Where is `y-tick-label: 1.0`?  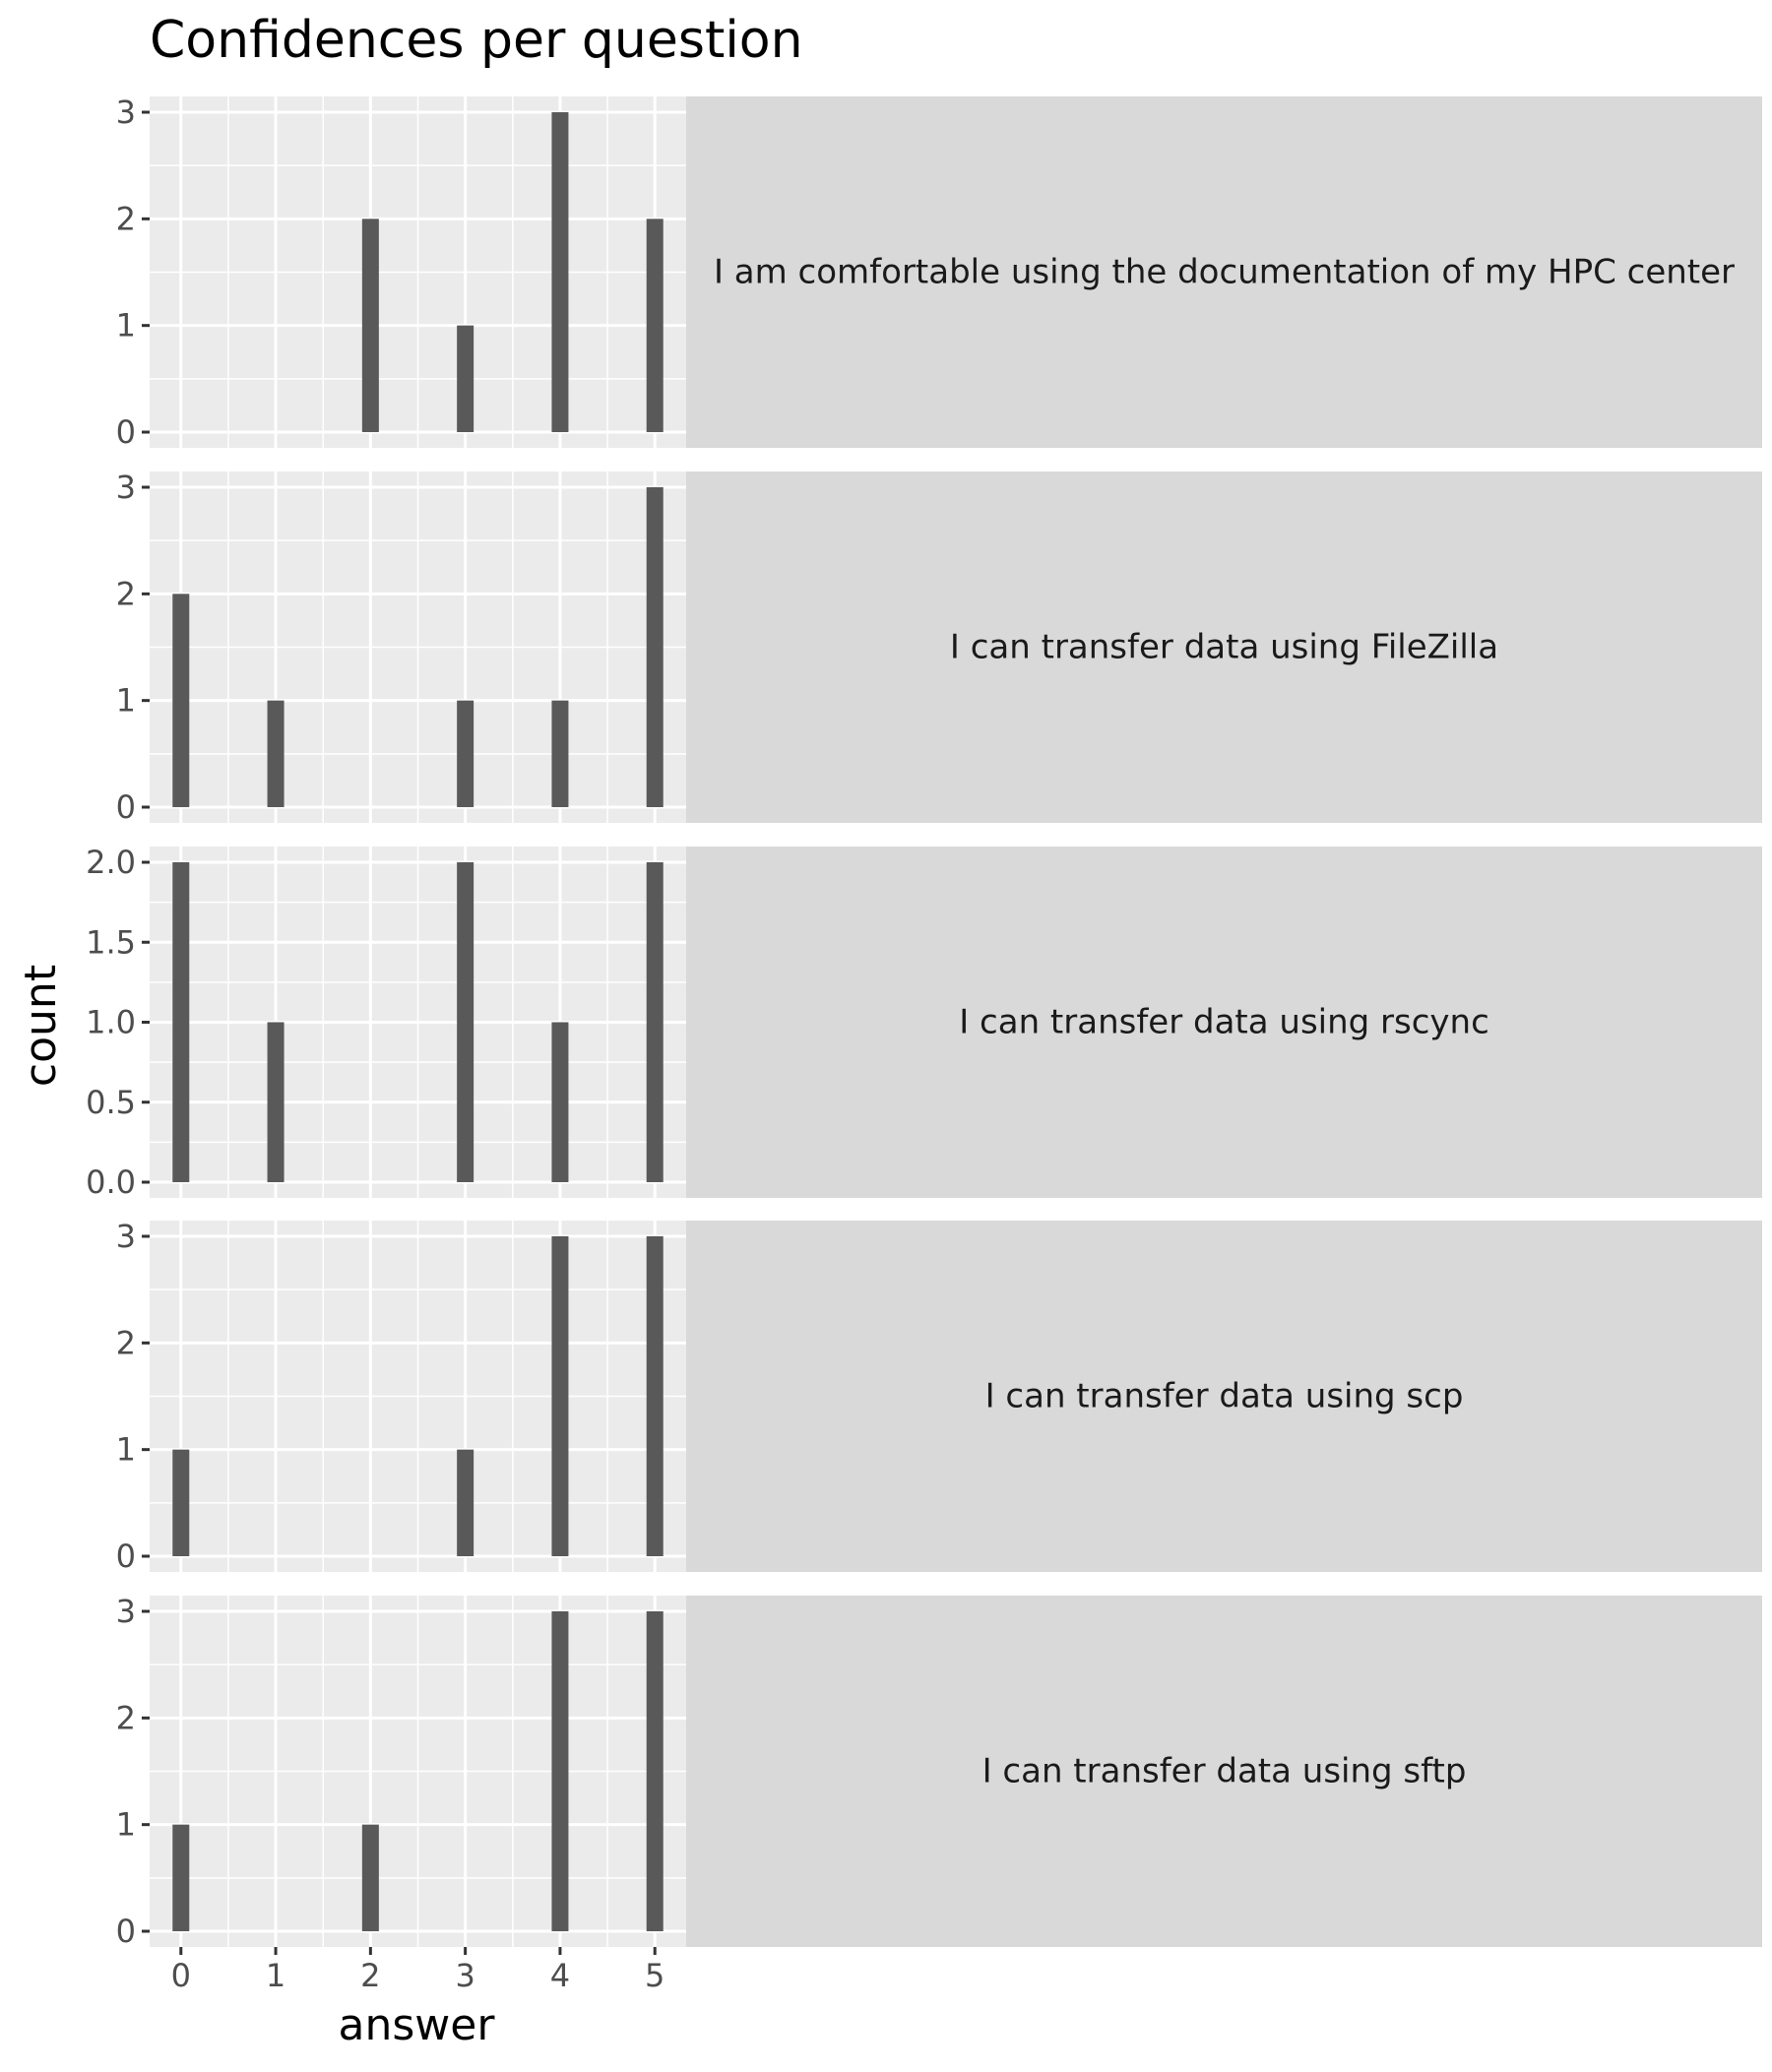 y-tick-label: 1.0 is located at coordinates (111, 1022).